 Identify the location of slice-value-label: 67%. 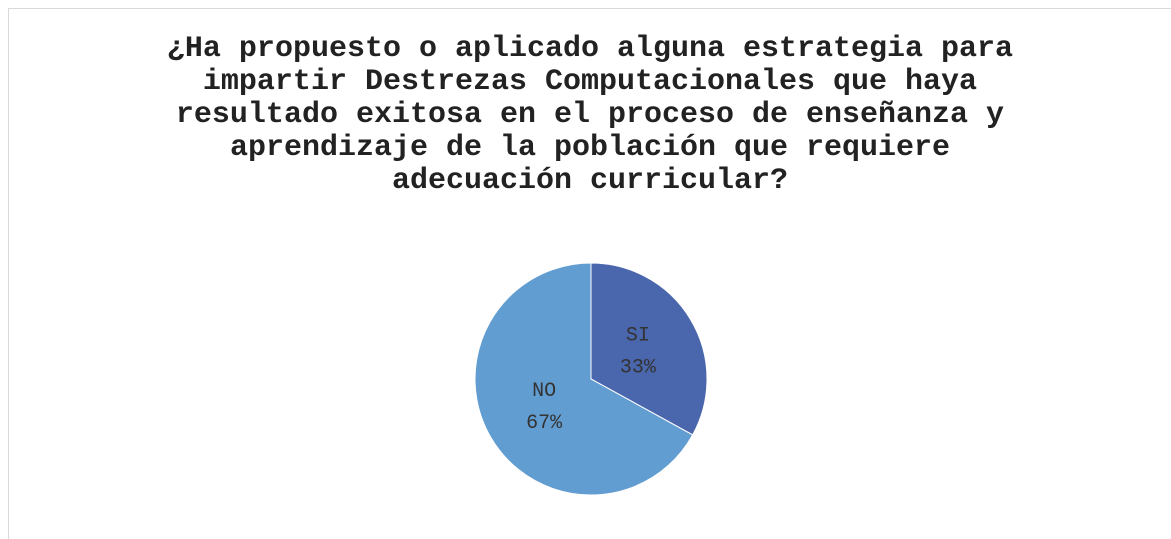
(544, 423).